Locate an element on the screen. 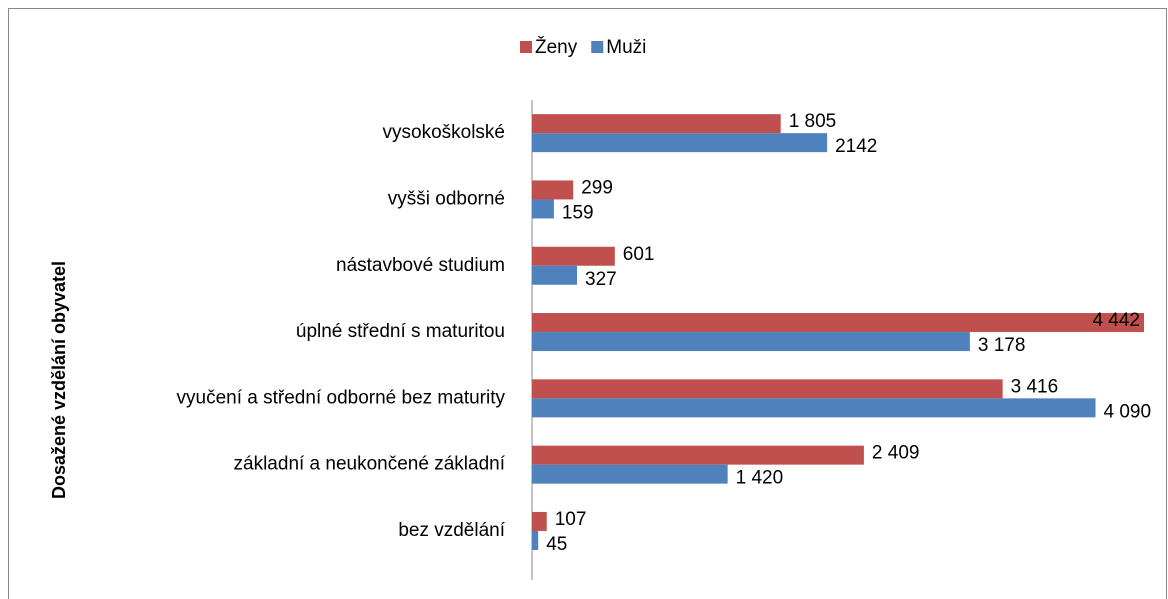 The image size is (1168, 599). y-tick-label: bez vzdělání is located at coordinates (451, 530).